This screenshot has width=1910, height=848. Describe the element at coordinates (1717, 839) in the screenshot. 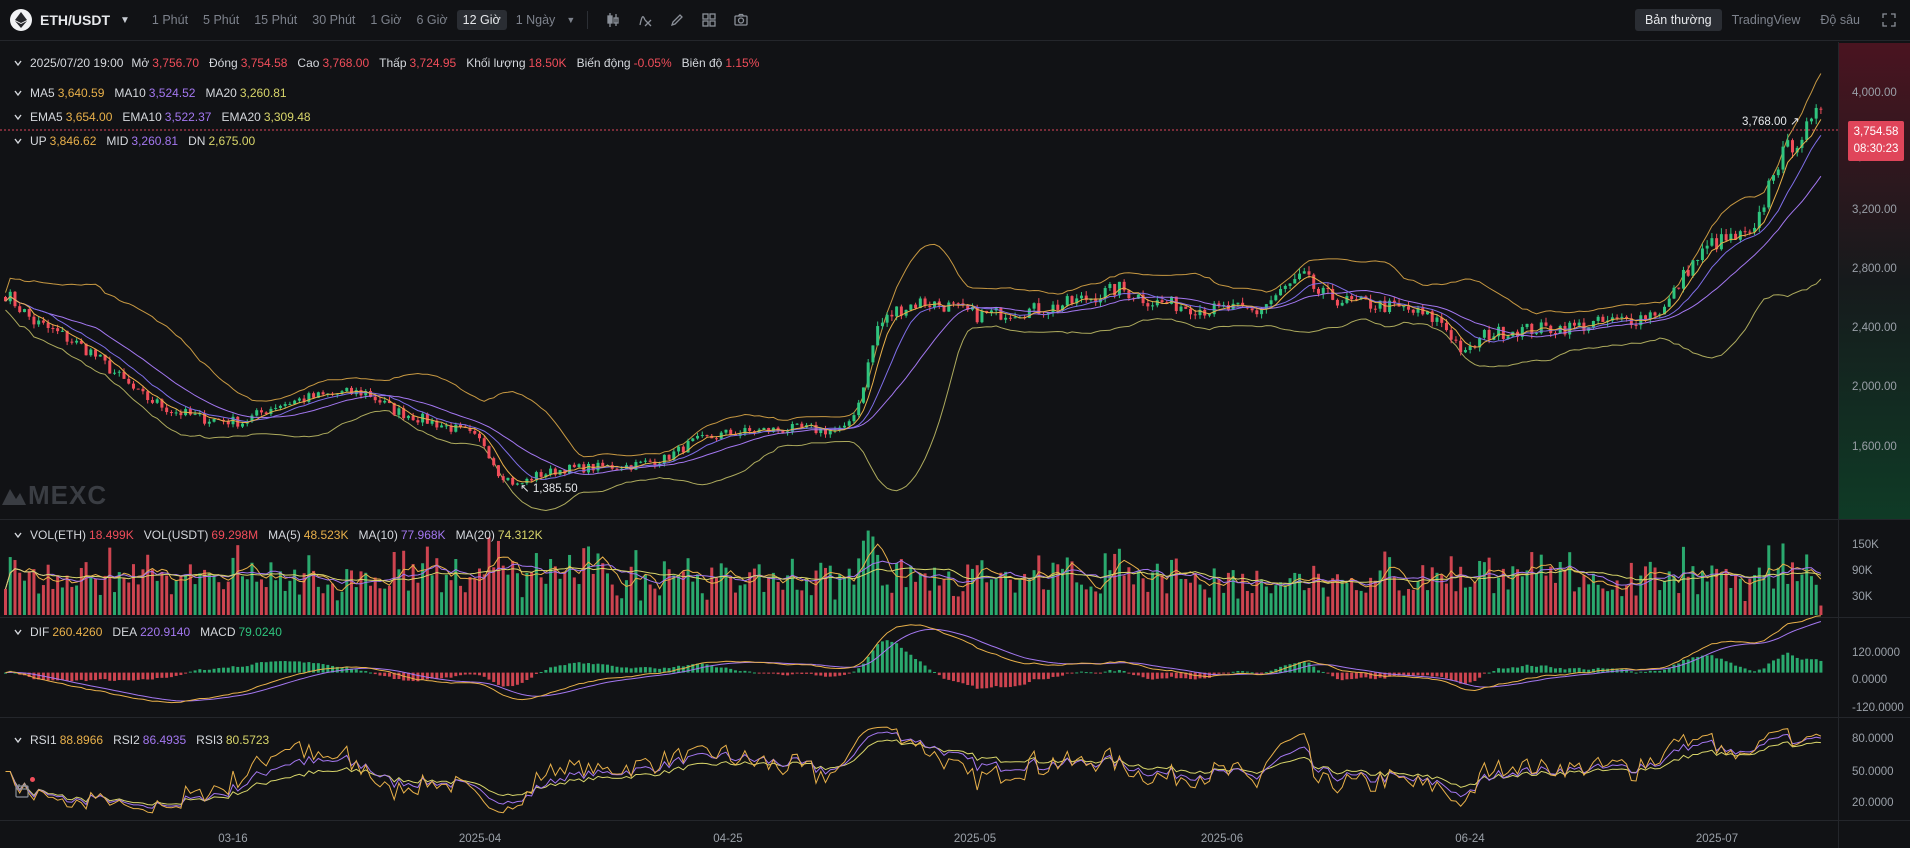

I see `x-tick: 2025-07` at that location.